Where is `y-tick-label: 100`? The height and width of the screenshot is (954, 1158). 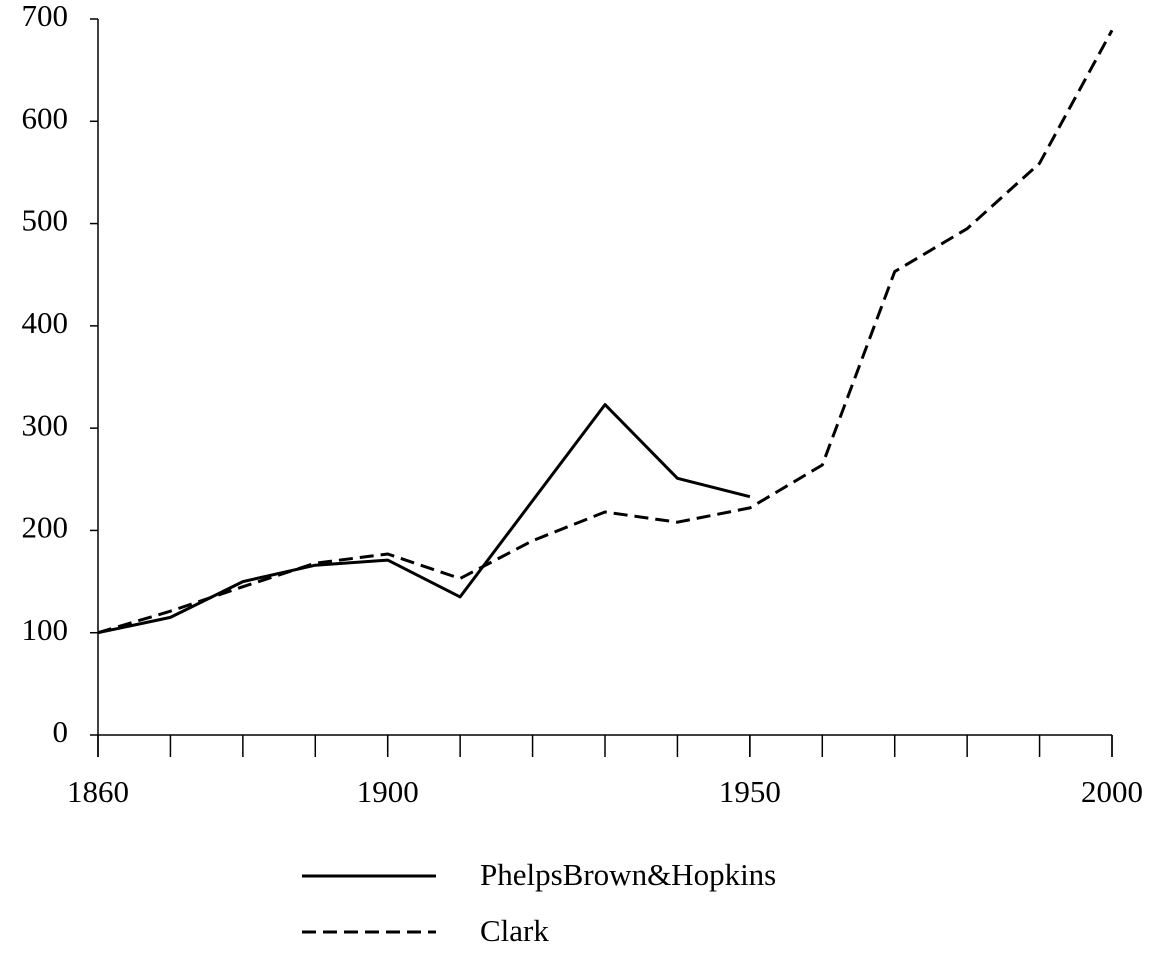
y-tick-label: 100 is located at coordinates (45, 629).